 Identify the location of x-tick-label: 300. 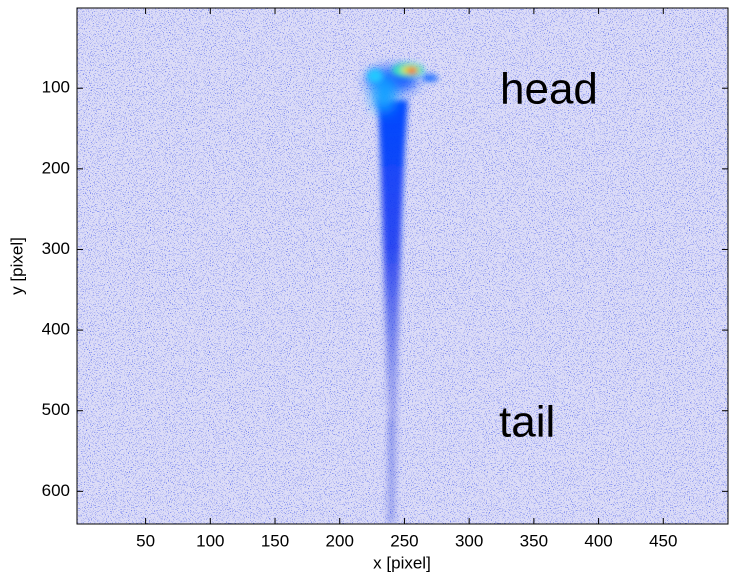
(469, 540).